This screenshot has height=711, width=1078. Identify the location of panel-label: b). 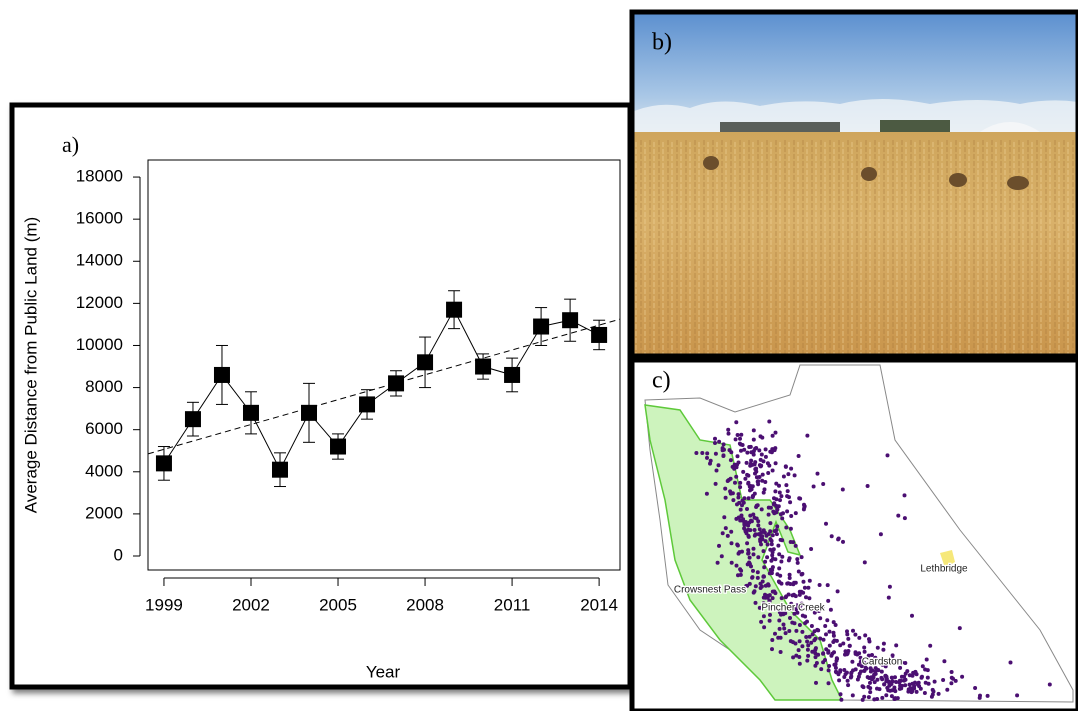
(662, 43).